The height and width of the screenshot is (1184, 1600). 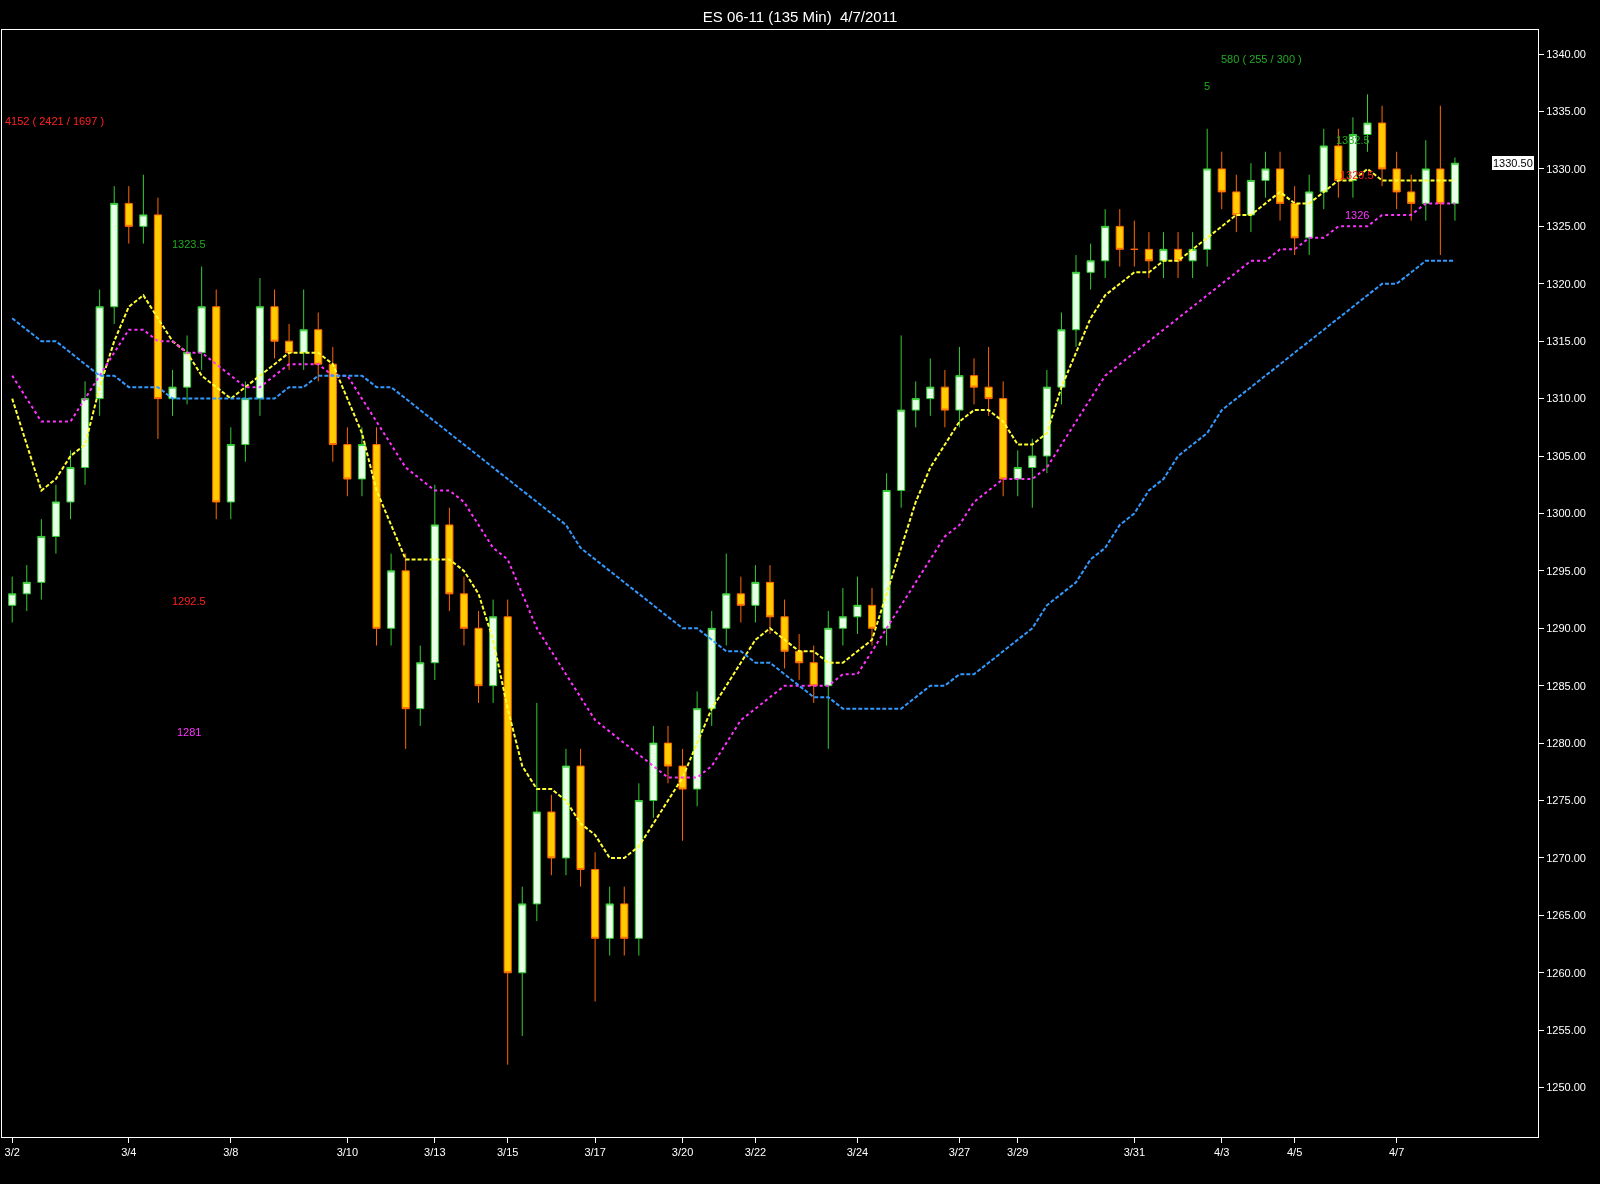 I want to click on x-tick-label: 3/17, so click(x=595, y=1152).